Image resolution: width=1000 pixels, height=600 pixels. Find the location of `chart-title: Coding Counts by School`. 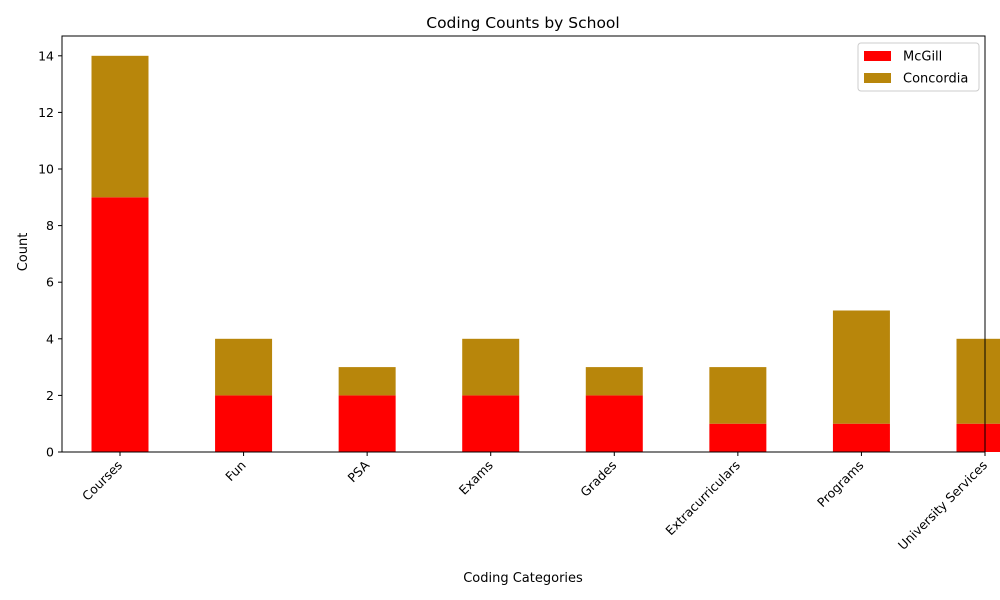

chart-title: Coding Counts by School is located at coordinates (522, 23).